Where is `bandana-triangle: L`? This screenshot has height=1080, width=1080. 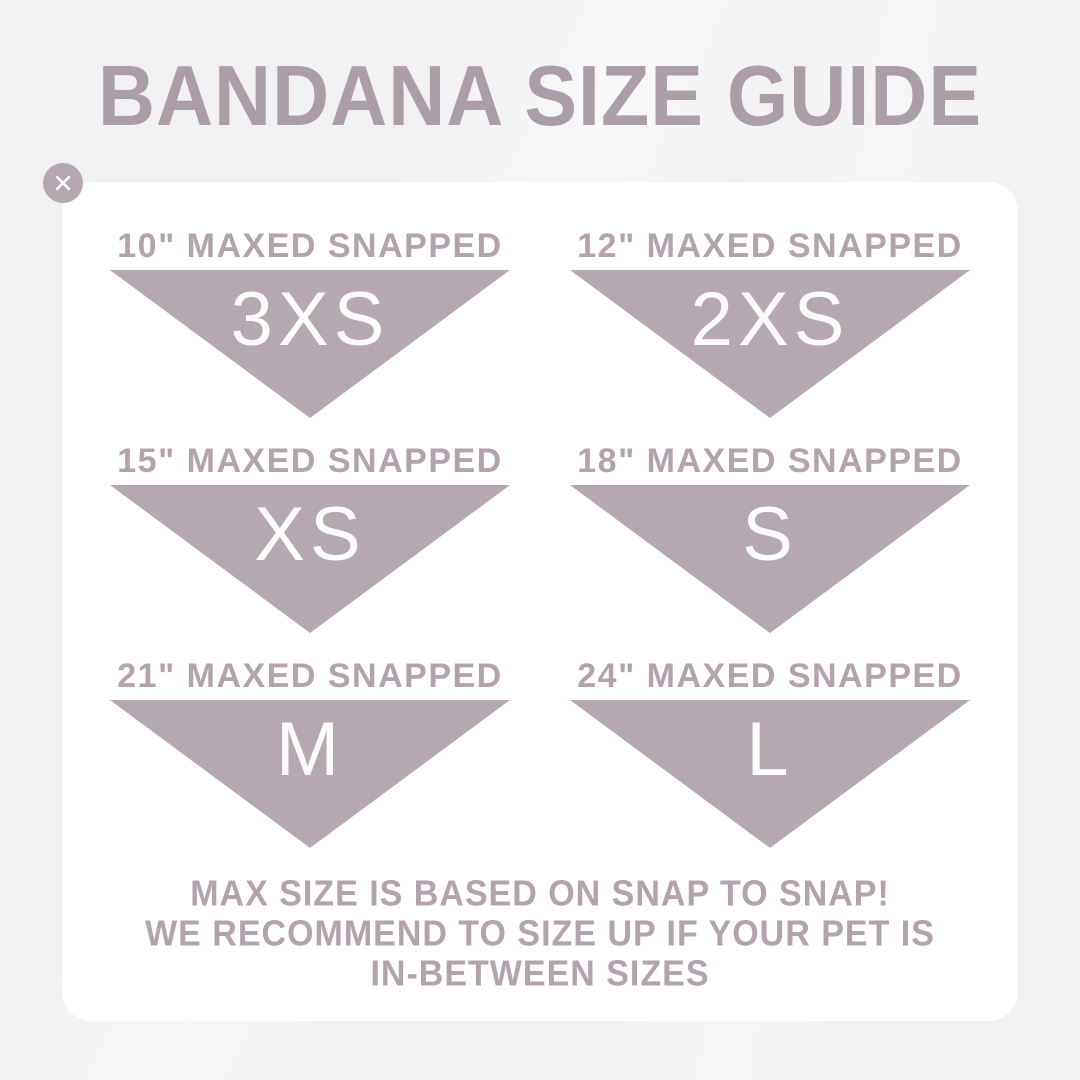
bandana-triangle: L is located at coordinates (770, 774).